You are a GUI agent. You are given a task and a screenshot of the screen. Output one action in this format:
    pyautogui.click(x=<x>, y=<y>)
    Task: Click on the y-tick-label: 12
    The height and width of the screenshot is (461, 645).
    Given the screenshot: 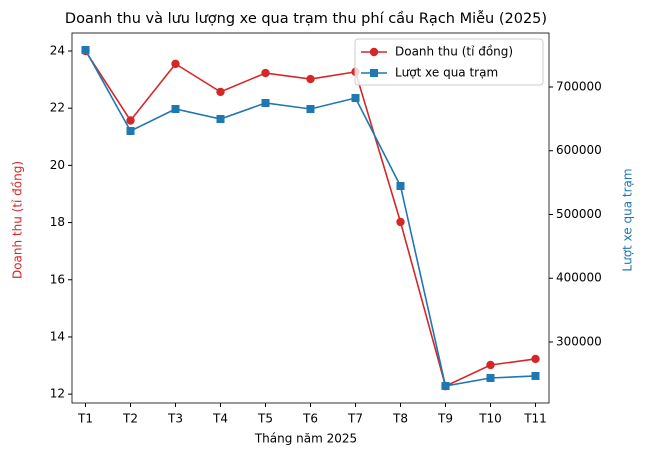 What is the action you would take?
    pyautogui.click(x=57, y=394)
    